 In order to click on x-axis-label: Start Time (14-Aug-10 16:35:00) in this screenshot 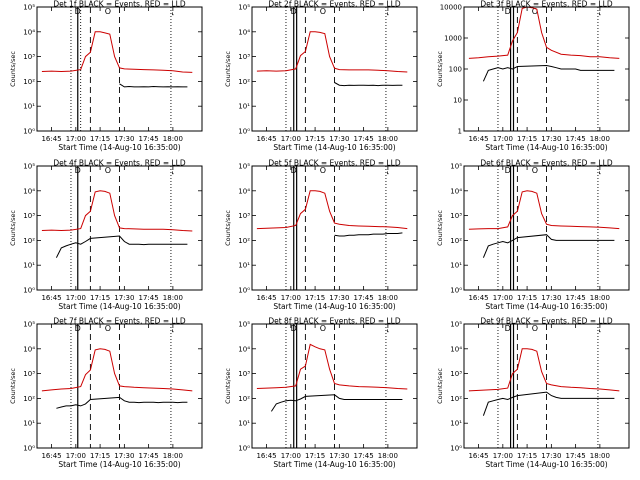, I will do `click(119, 464)`.